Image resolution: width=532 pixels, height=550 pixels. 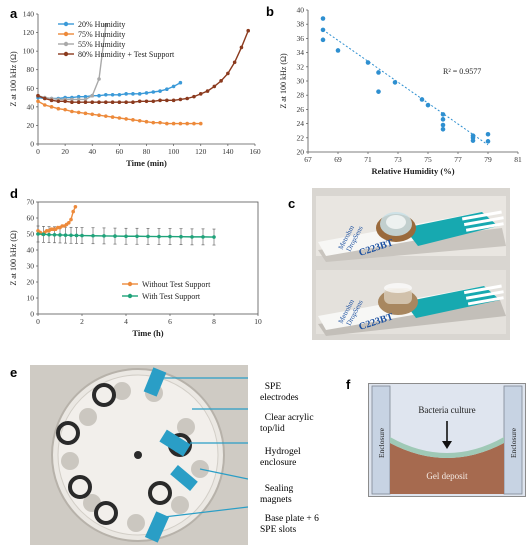 I want to click on y-tick-label: 50, so click(x=31, y=234).